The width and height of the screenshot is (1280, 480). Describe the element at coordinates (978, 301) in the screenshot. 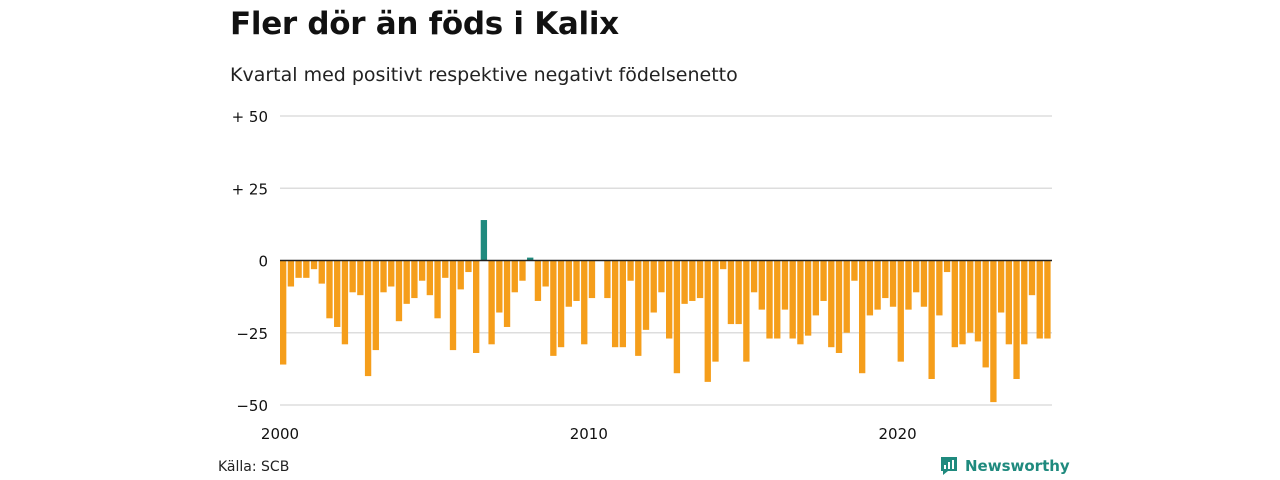

I see `bar-2022-q3` at that location.